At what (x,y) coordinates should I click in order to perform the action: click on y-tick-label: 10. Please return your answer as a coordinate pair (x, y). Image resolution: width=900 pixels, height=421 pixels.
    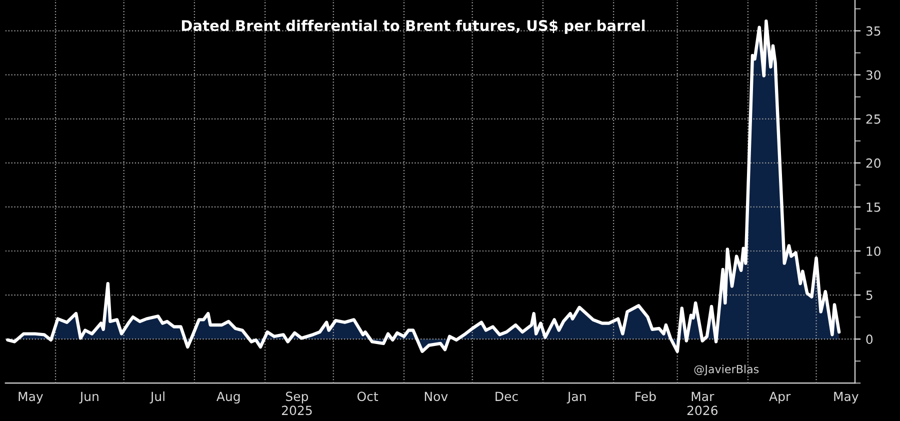
    Looking at the image, I should click on (873, 251).